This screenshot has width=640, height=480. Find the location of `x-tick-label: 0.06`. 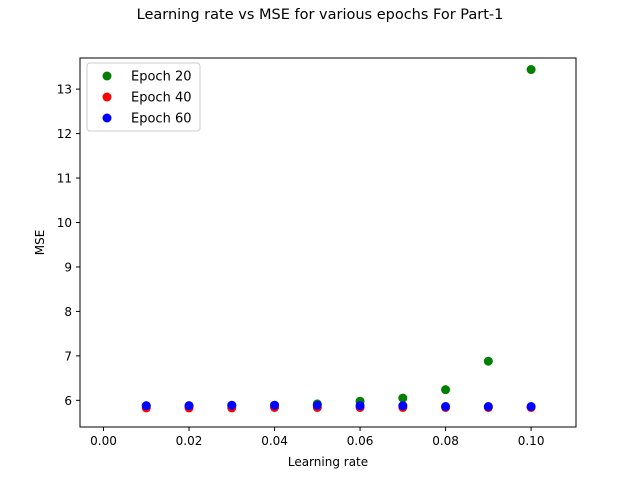

x-tick-label: 0.06 is located at coordinates (360, 441).